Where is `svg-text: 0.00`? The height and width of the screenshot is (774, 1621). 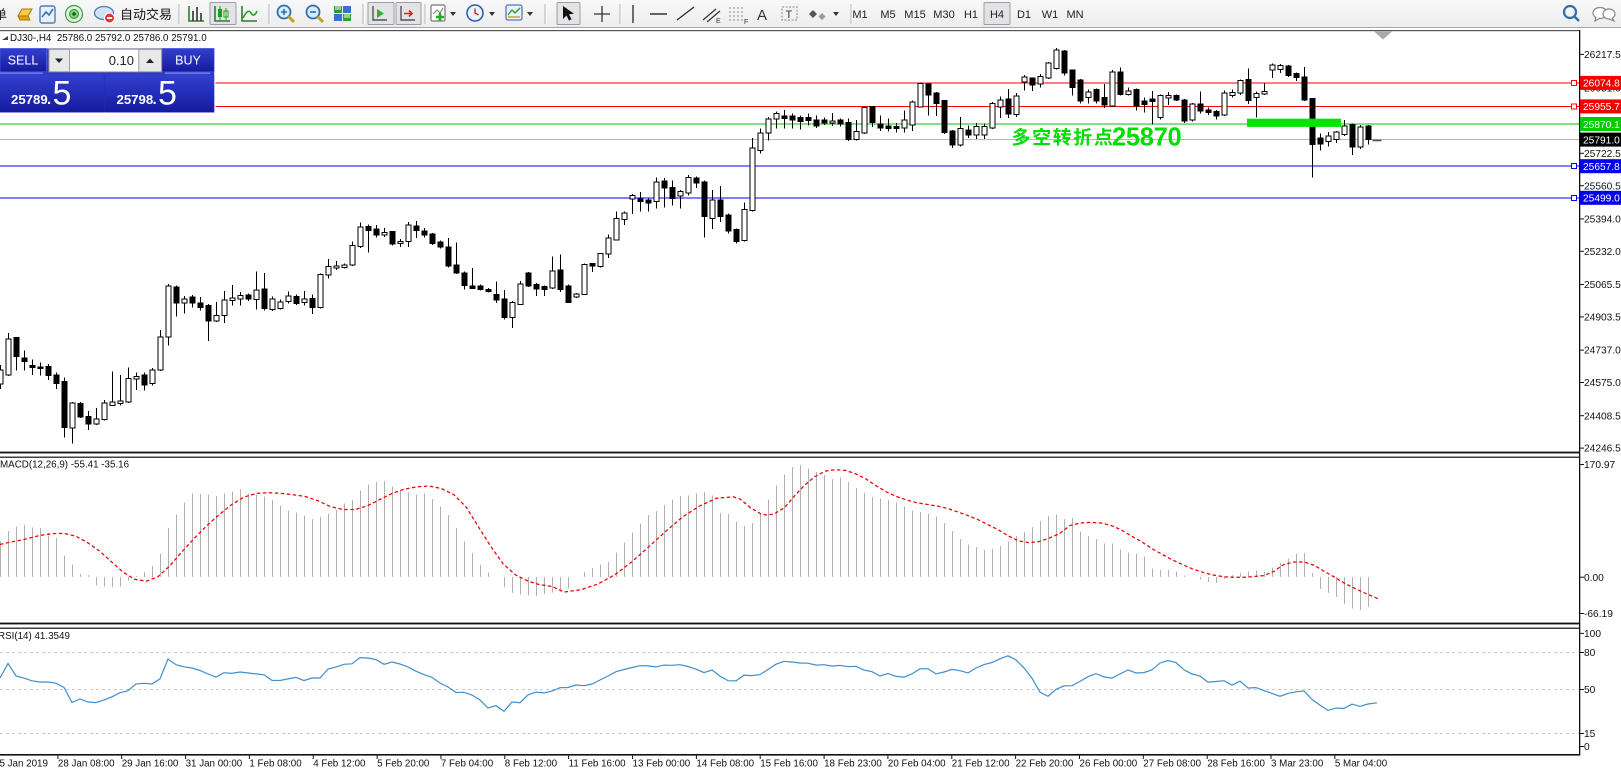 svg-text: 0.00 is located at coordinates (1594, 578).